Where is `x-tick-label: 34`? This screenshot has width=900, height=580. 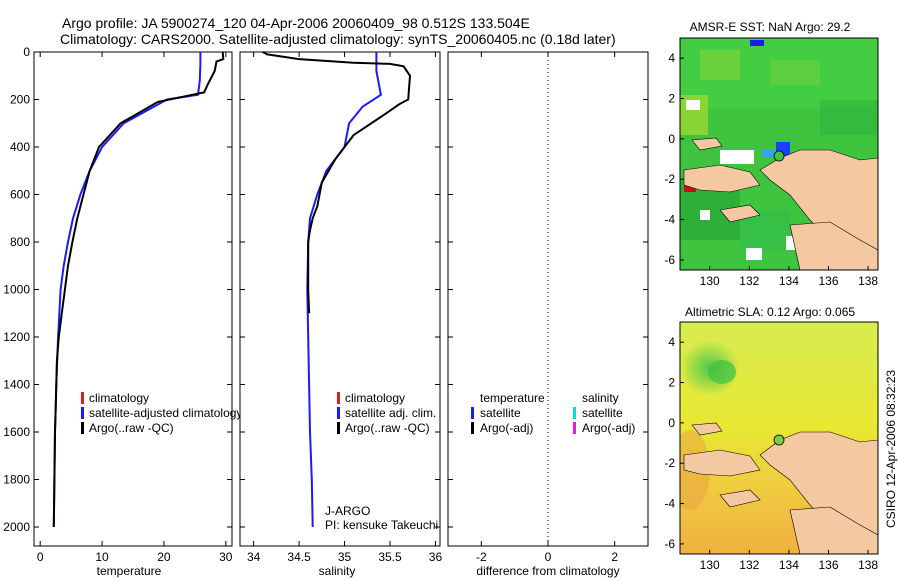 x-tick-label: 34 is located at coordinates (254, 557).